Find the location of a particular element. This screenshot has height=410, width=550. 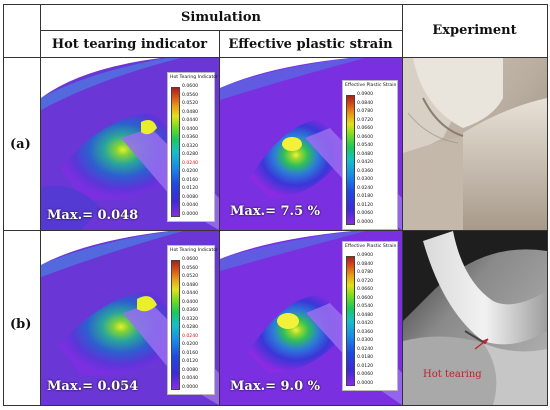

table-left-border is located at coordinates (3, 205).